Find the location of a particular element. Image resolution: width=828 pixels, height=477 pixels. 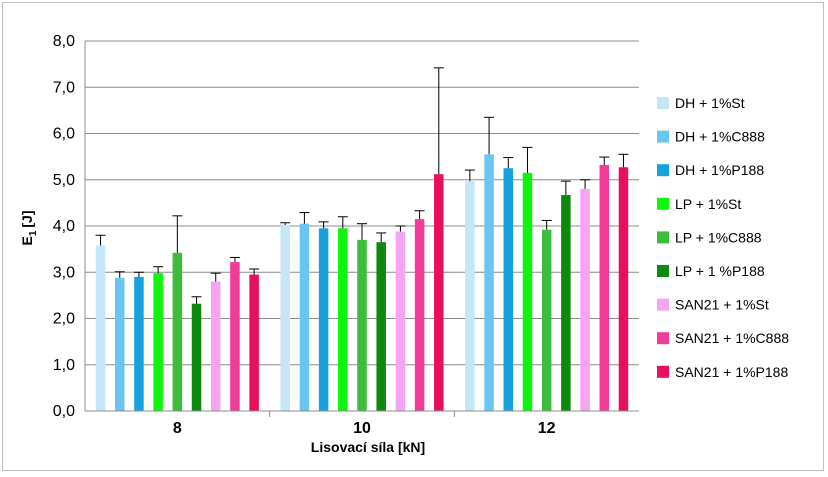

y-tick-label: 8,0 is located at coordinates (64, 41).